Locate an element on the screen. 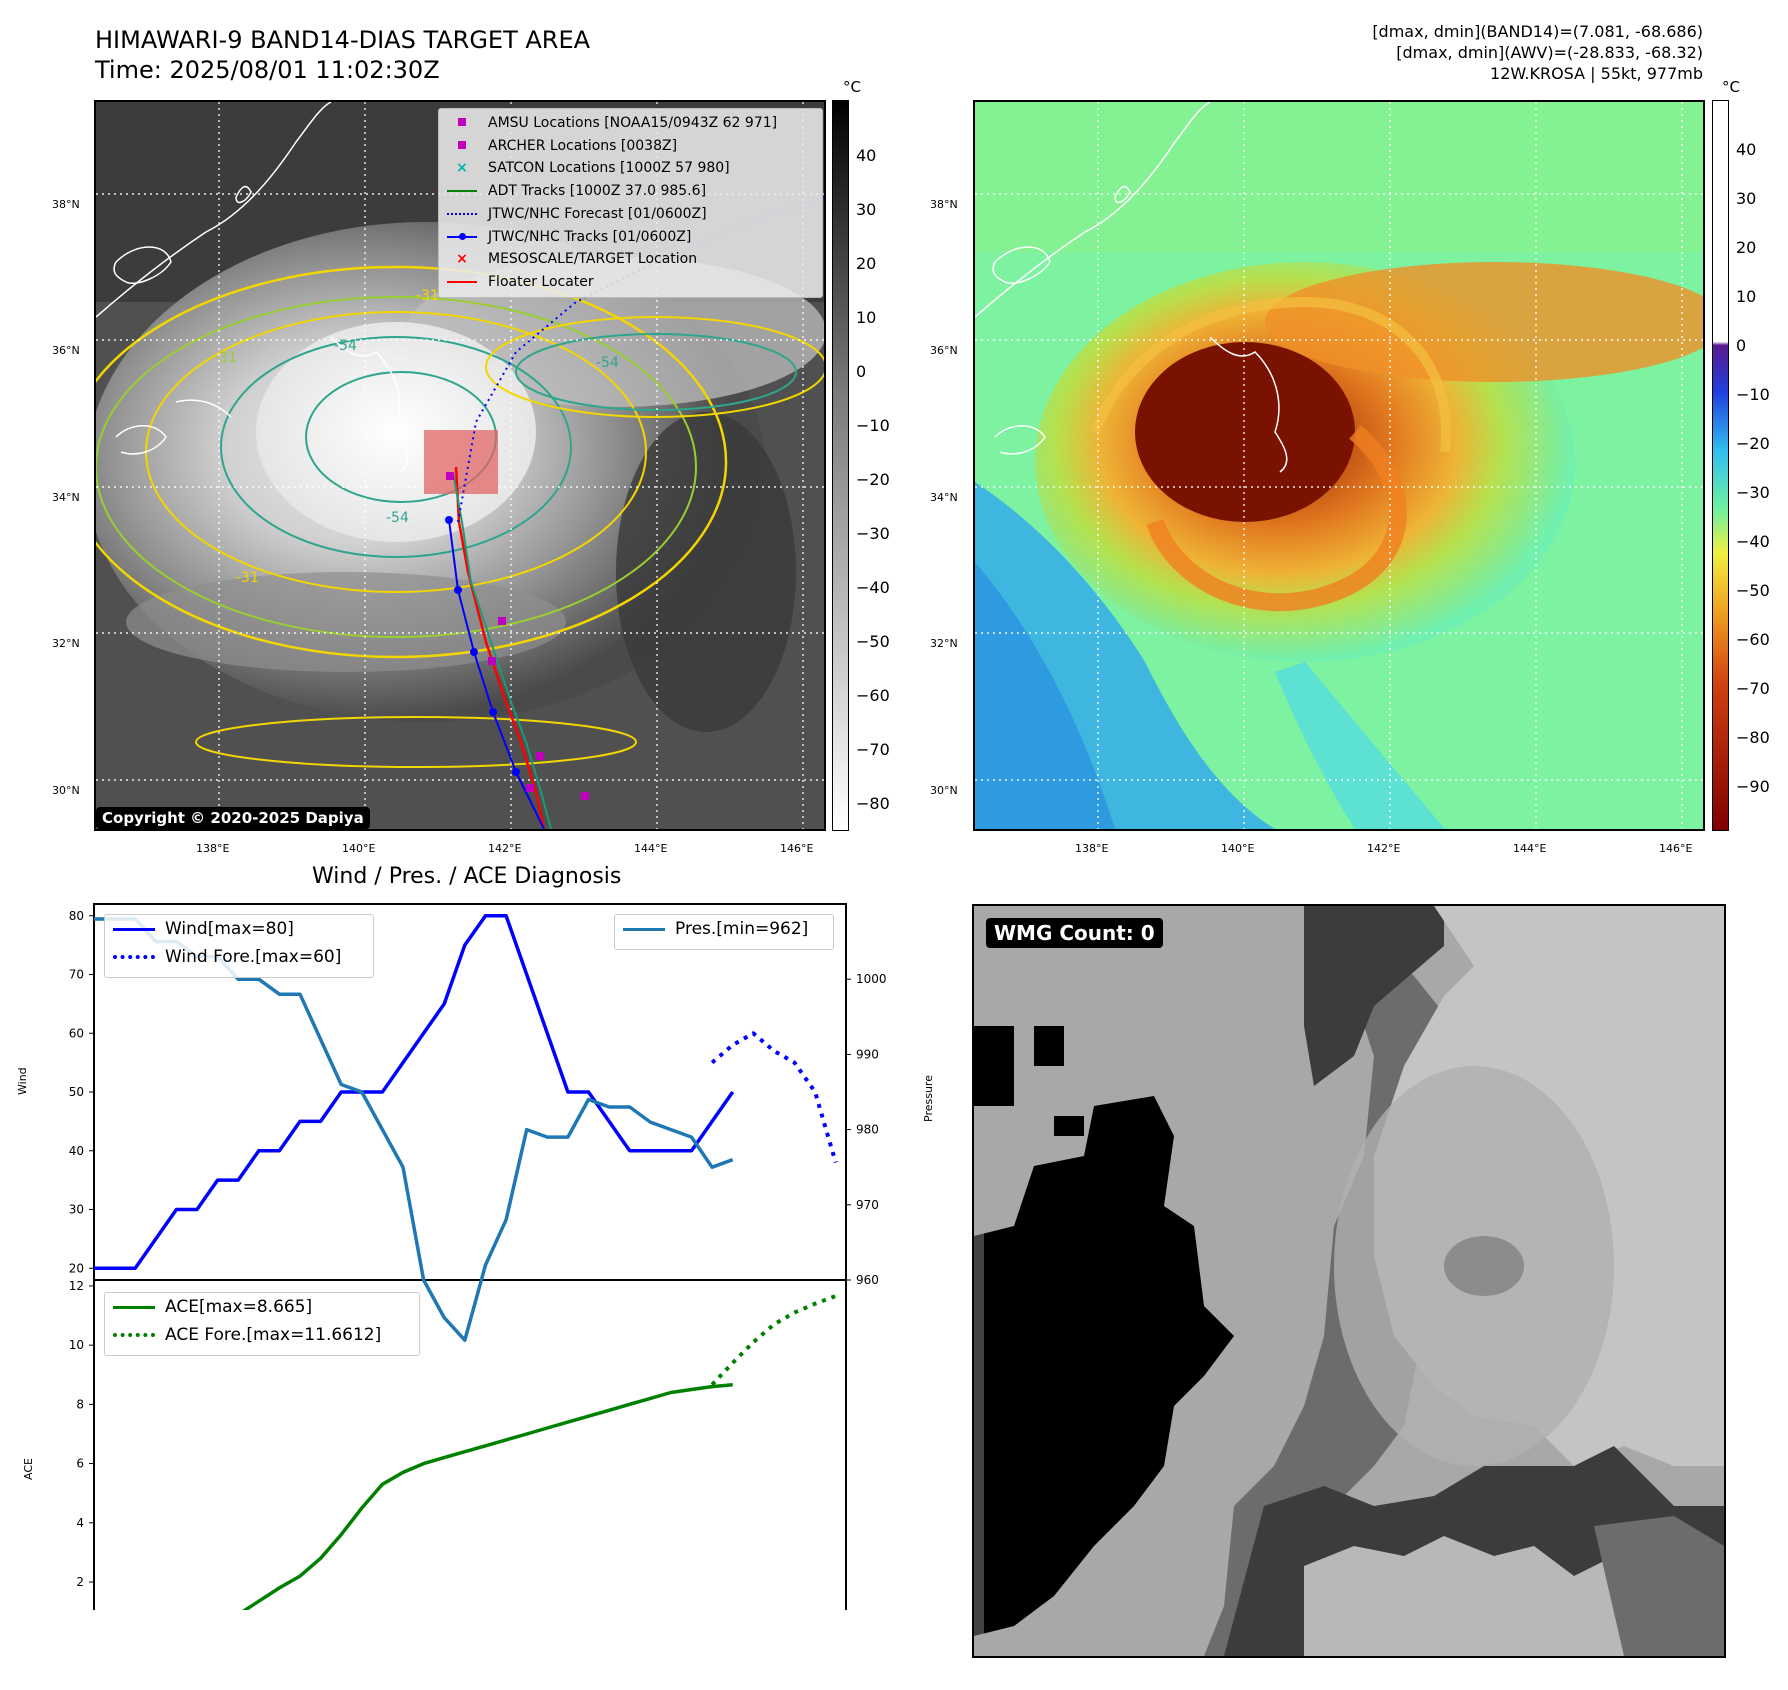 The image size is (1788, 1690). legend-label-wind: Wind[max=80] is located at coordinates (229, 929).